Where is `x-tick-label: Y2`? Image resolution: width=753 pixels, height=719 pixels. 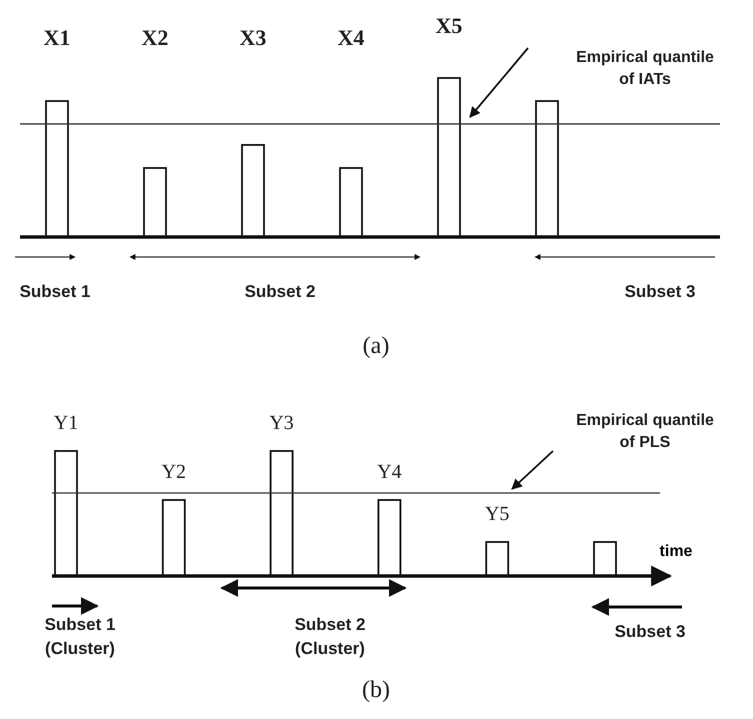
x-tick-label: Y2 is located at coordinates (174, 472).